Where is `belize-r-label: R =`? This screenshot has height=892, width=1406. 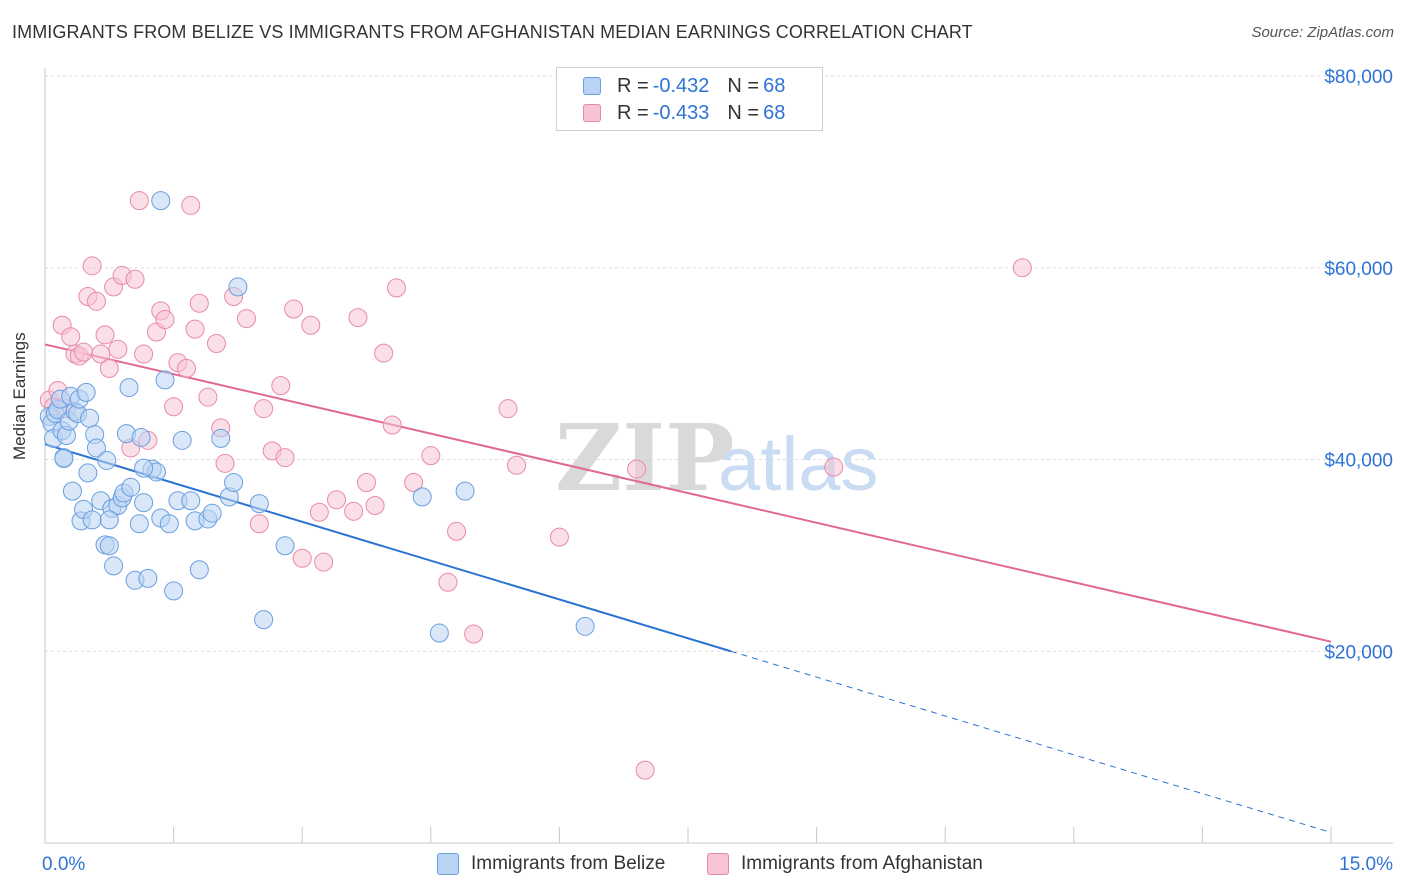 belize-r-label: R = is located at coordinates (633, 85).